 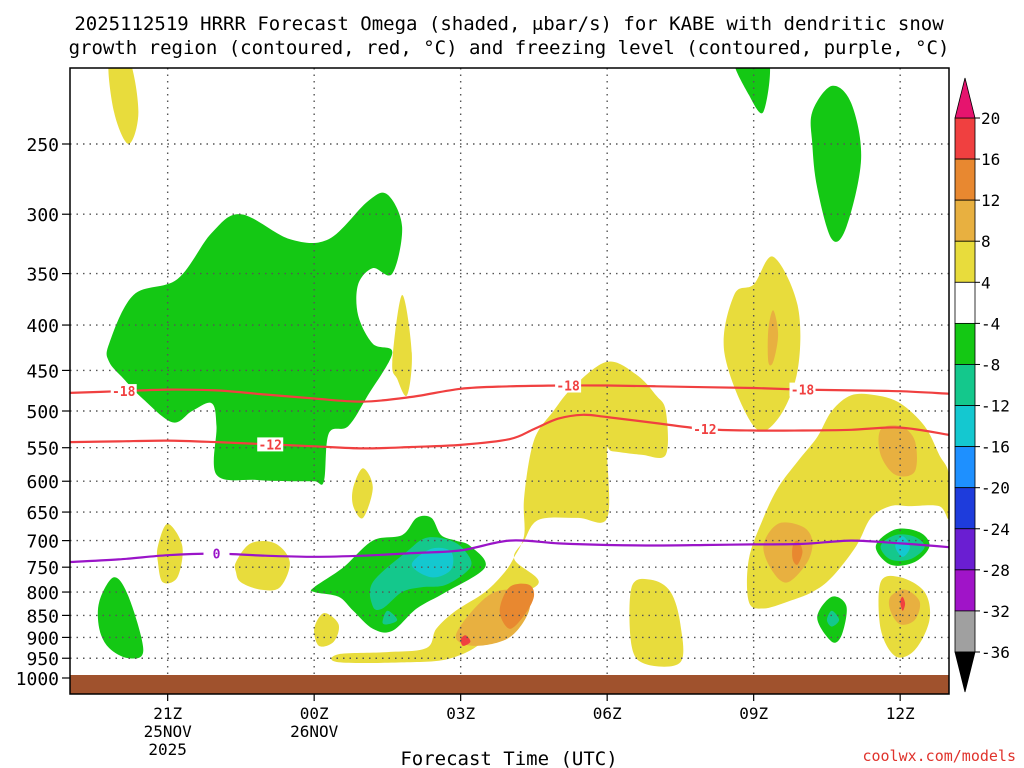 What do you see at coordinates (995, 447) in the screenshot?
I see `colorbar-label--16: -16` at bounding box center [995, 447].